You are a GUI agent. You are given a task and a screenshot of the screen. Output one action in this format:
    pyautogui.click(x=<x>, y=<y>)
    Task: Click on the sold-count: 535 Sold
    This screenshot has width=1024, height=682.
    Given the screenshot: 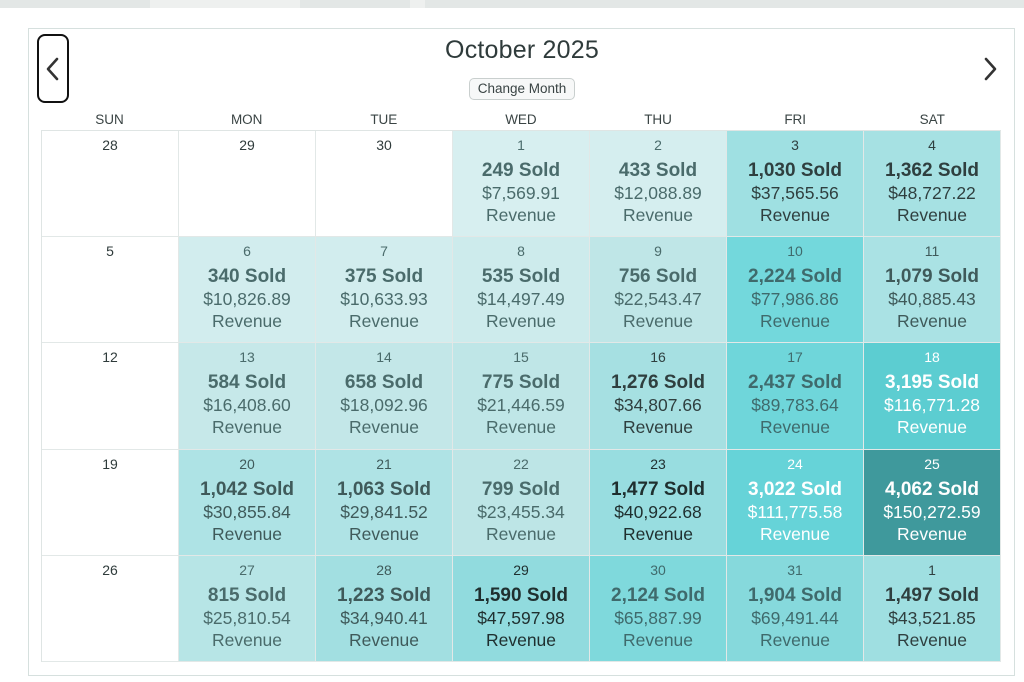 What is the action you would take?
    pyautogui.click(x=521, y=277)
    